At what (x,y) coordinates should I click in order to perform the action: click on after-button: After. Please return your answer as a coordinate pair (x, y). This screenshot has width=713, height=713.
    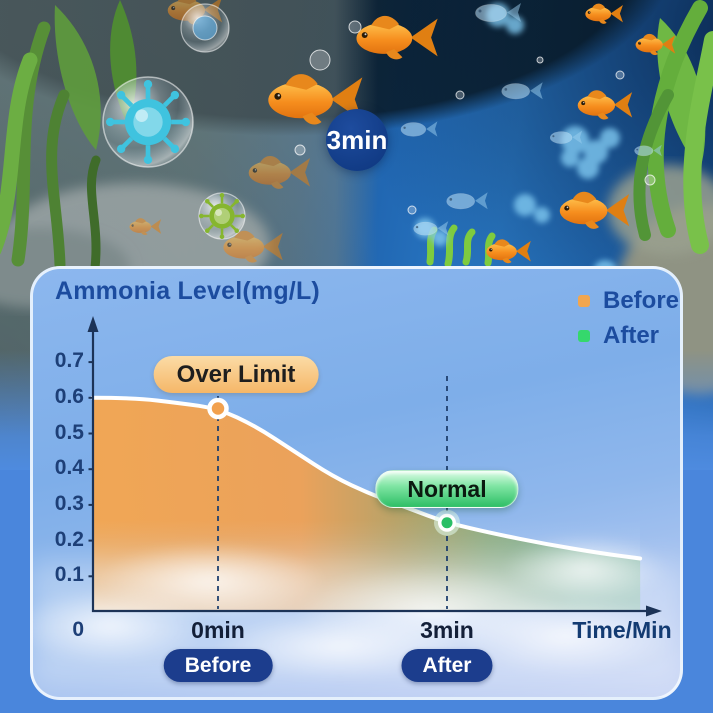
    Looking at the image, I should click on (447, 665).